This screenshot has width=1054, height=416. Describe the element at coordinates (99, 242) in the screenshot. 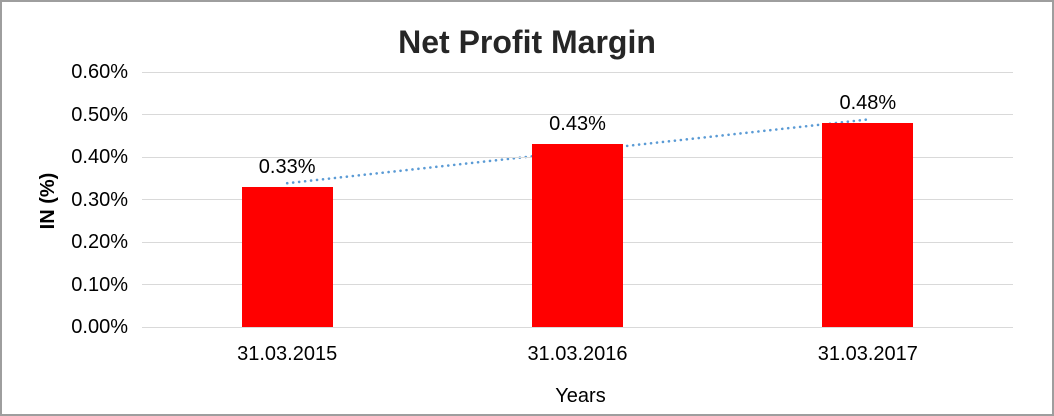

I see `y-tick-label: 0.20%` at that location.